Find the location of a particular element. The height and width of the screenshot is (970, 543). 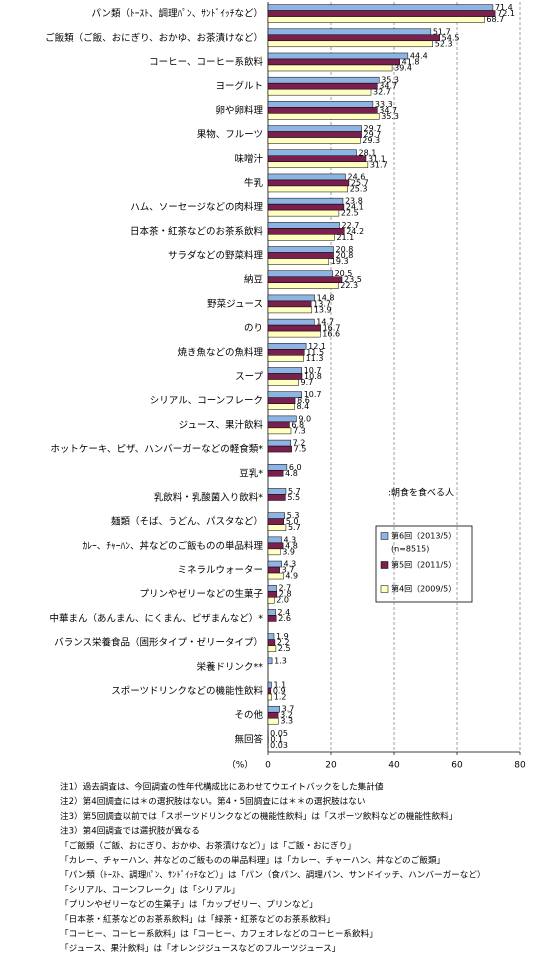

data-label: 1.1 is located at coordinates (279, 685).